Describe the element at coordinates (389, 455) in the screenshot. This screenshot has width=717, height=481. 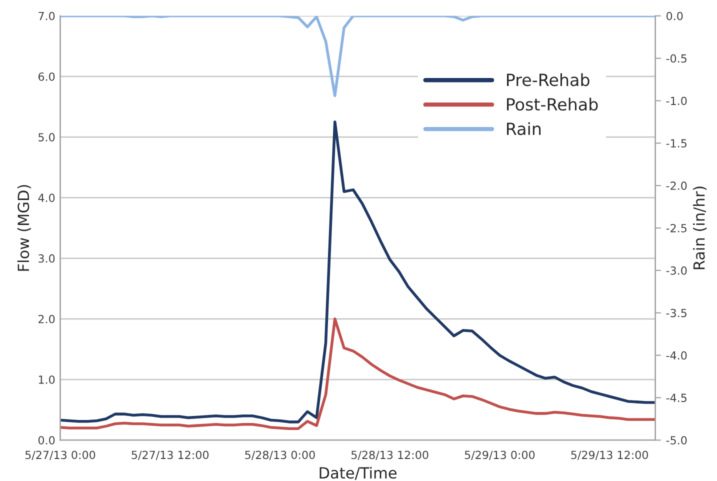
I see `x-tick-label: 5/28/13 12:00` at that location.